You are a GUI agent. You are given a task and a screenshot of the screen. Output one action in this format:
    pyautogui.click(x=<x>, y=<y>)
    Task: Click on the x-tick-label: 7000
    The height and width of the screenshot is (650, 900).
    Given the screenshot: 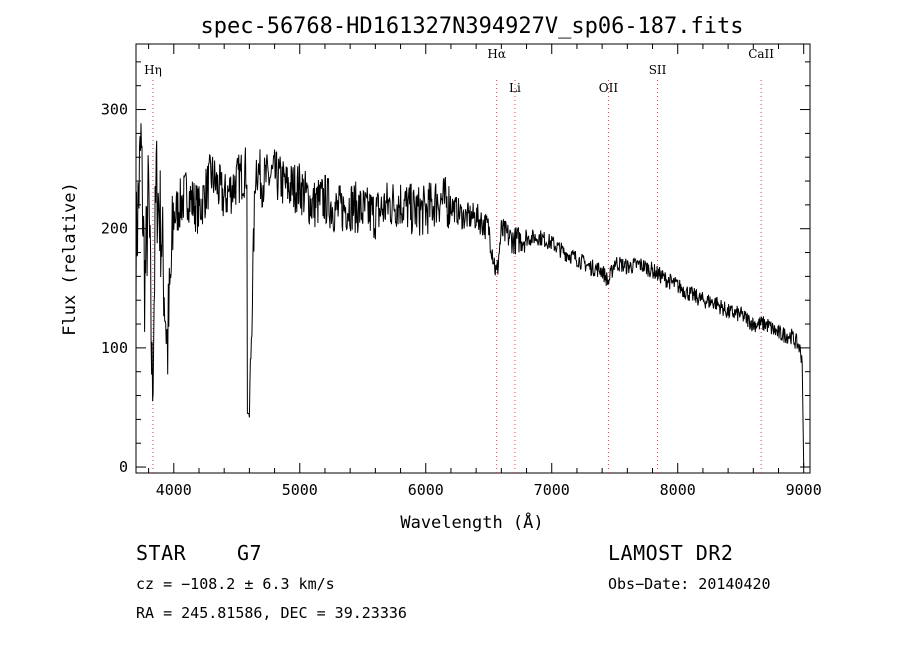 What is the action you would take?
    pyautogui.click(x=552, y=490)
    